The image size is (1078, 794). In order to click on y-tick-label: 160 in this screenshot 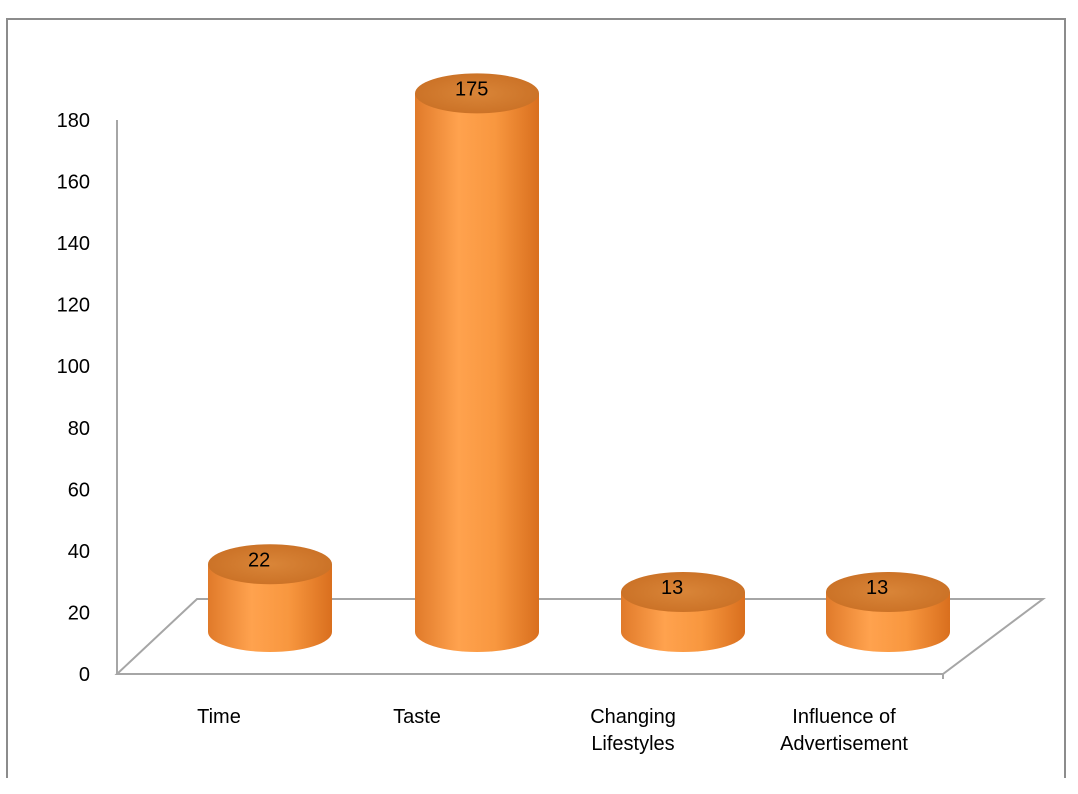, I will do `click(73, 183)`.